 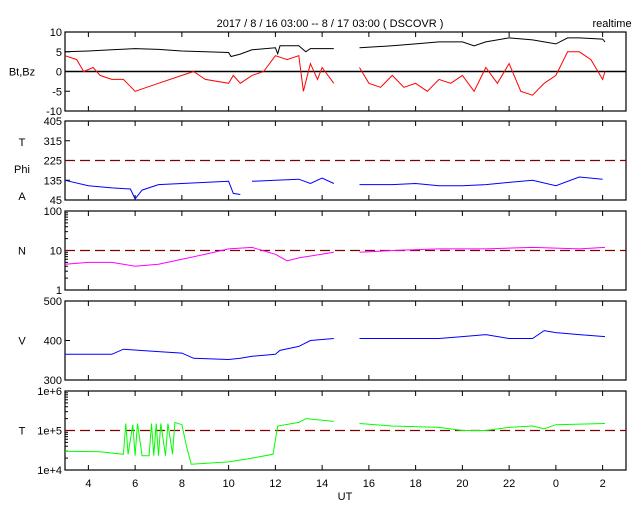 What do you see at coordinates (229, 484) in the screenshot?
I see `x-tick-label: 10` at bounding box center [229, 484].